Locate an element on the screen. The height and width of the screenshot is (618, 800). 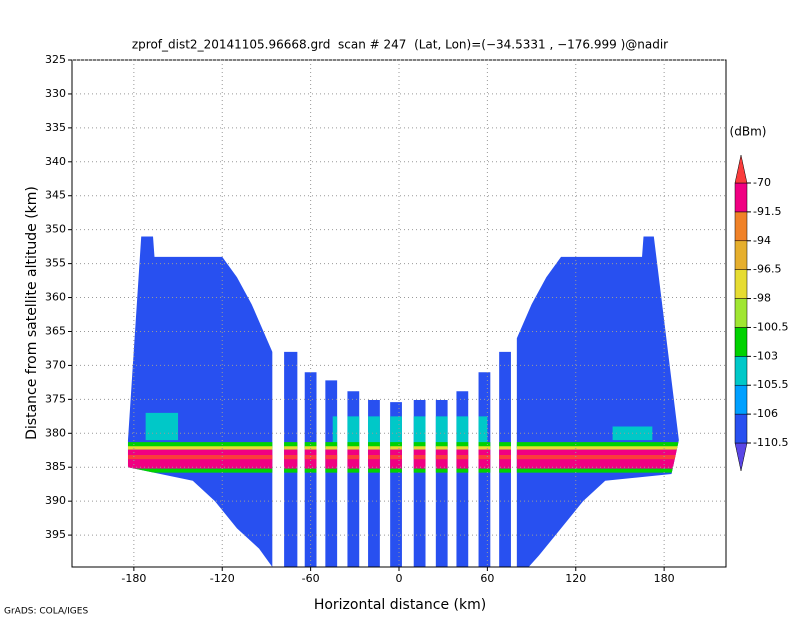
y-tick-label: 375 is located at coordinates (55, 398).